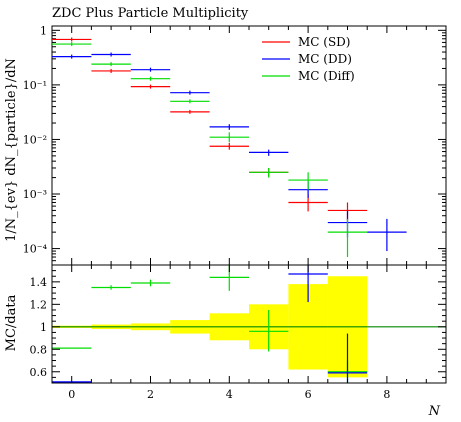 Image resolution: width=461 pixels, height=422 pixels. What do you see at coordinates (35, 139) in the screenshot?
I see `main-y-tick-label: 10⁻²` at bounding box center [35, 139].